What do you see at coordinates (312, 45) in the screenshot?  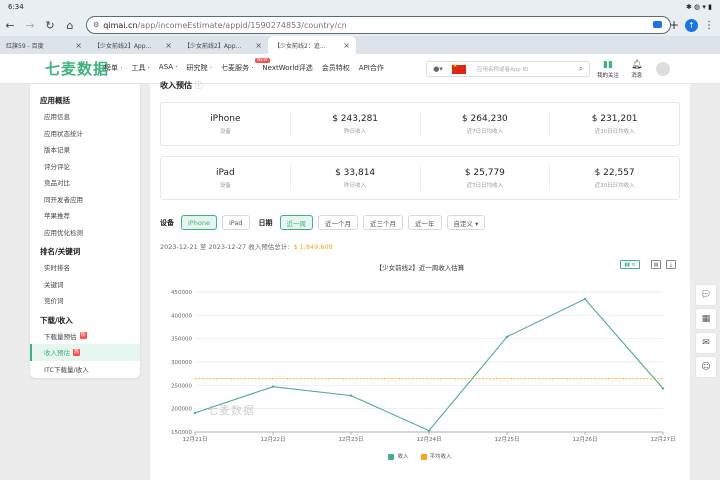 I see `browser-tab-active: 【少女前线2：追... ×` at bounding box center [312, 45].